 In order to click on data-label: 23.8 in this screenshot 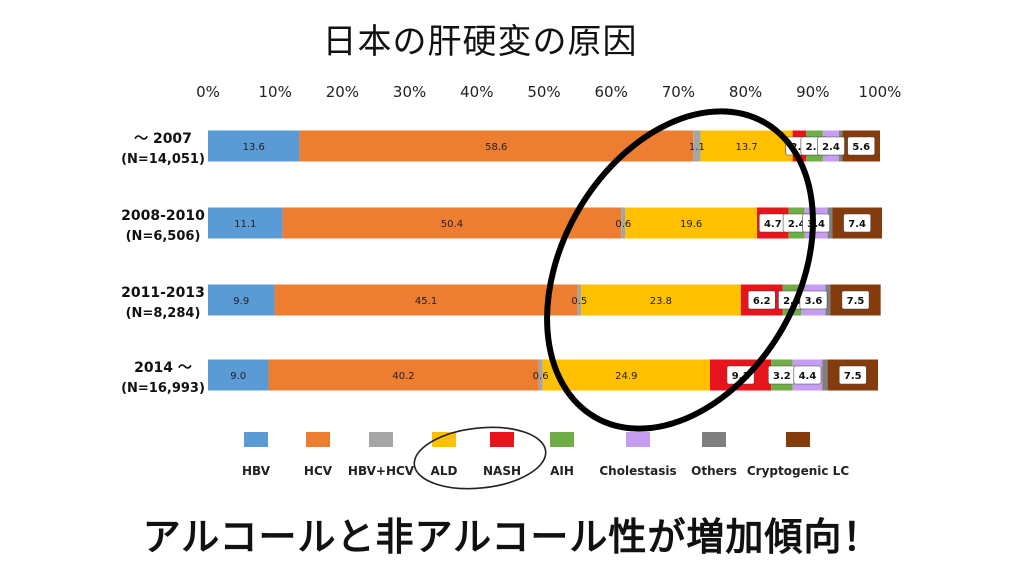, I will do `click(661, 301)`.